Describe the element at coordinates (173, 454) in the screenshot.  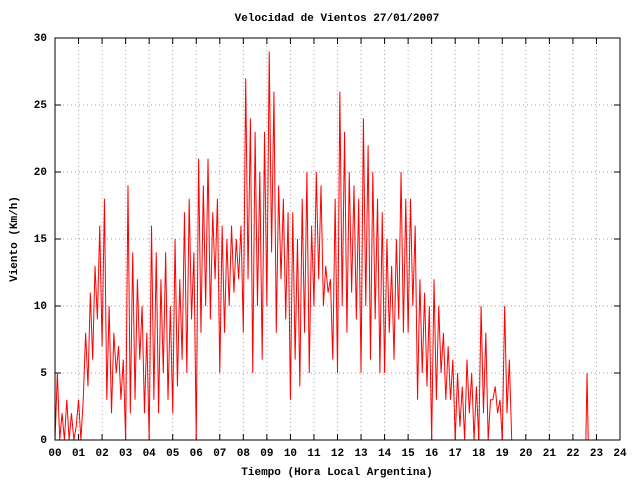
I see `x-tick-label: 05` at that location.